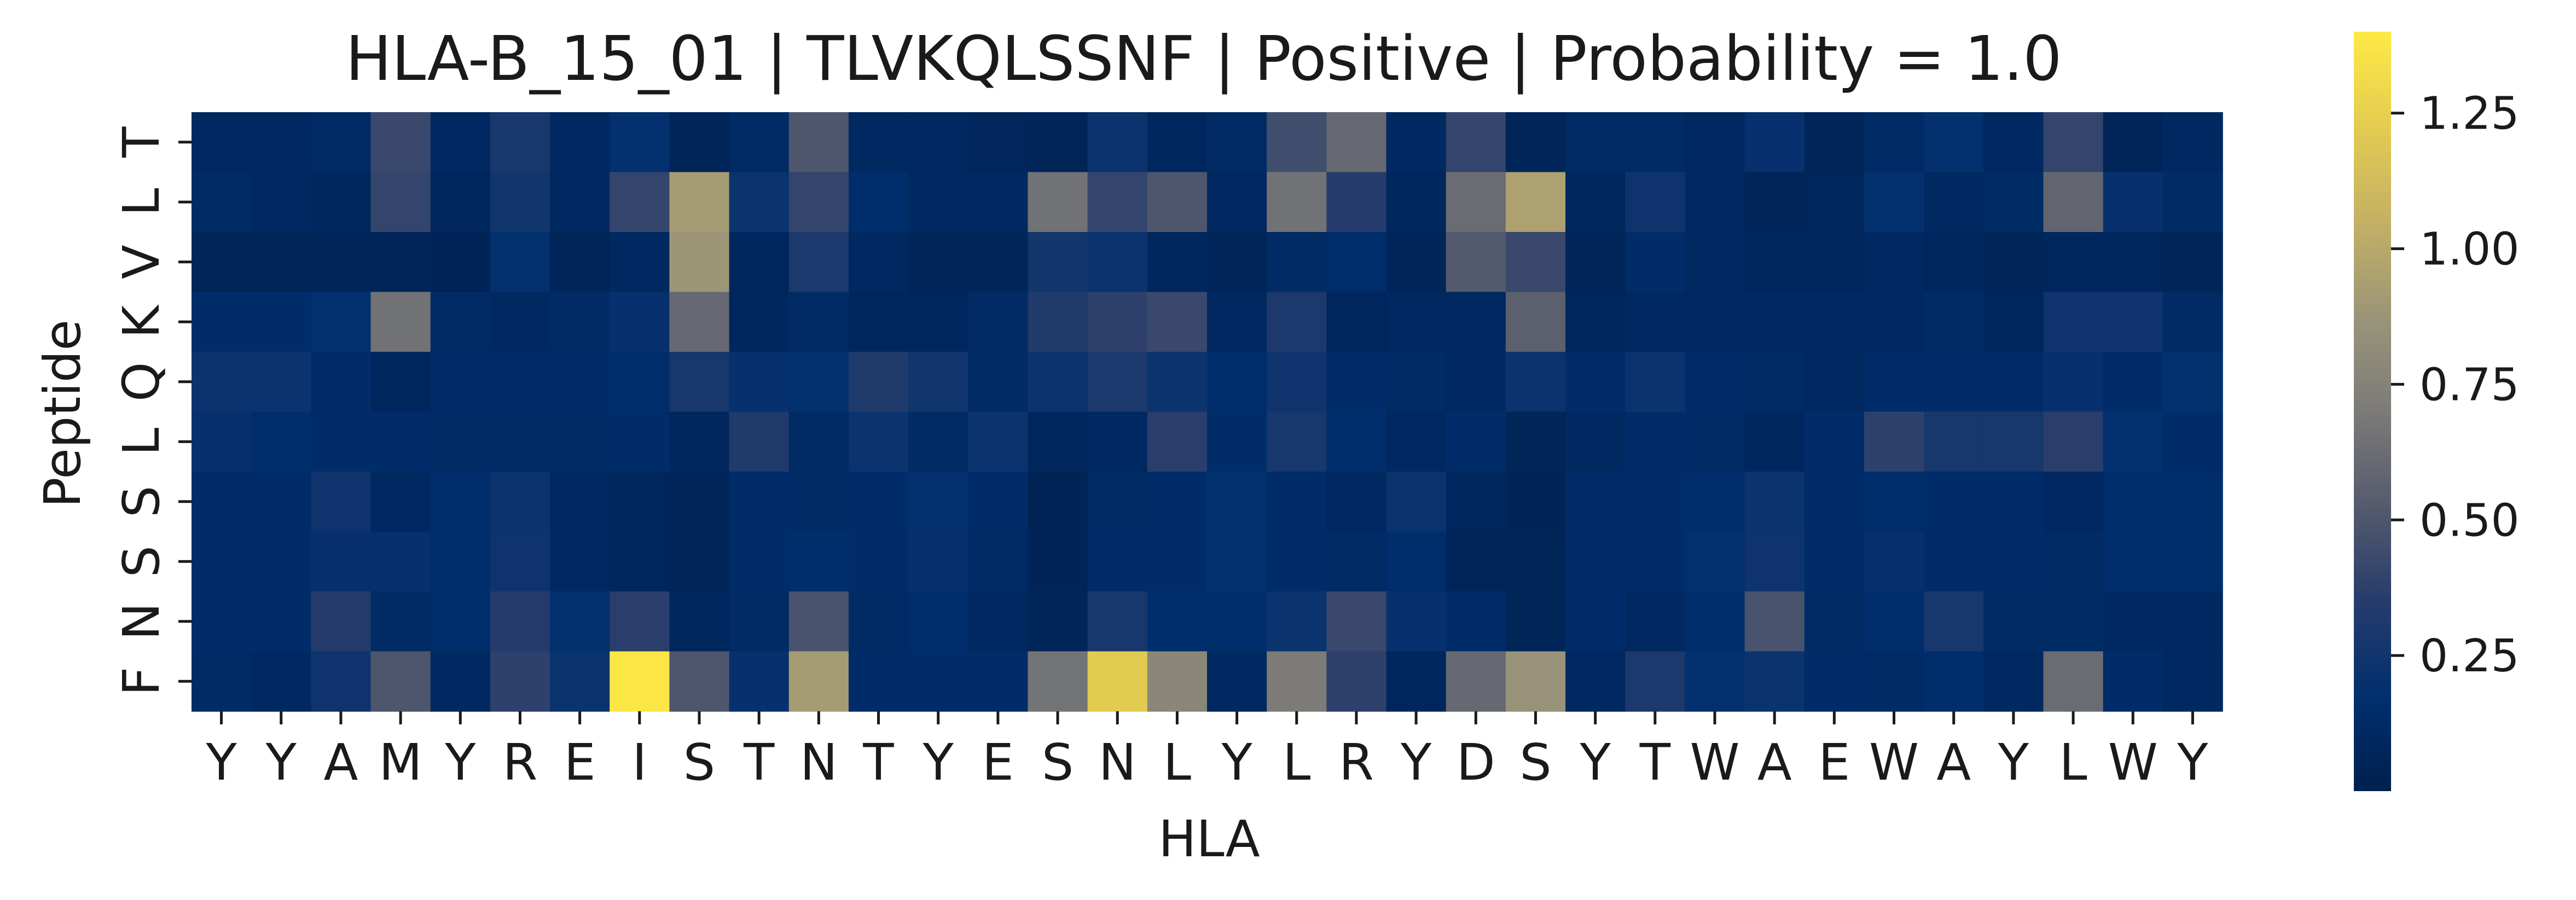 The width and height of the screenshot is (2576, 900). I want to click on colorbar-tick-label: 0.50, so click(2470, 521).